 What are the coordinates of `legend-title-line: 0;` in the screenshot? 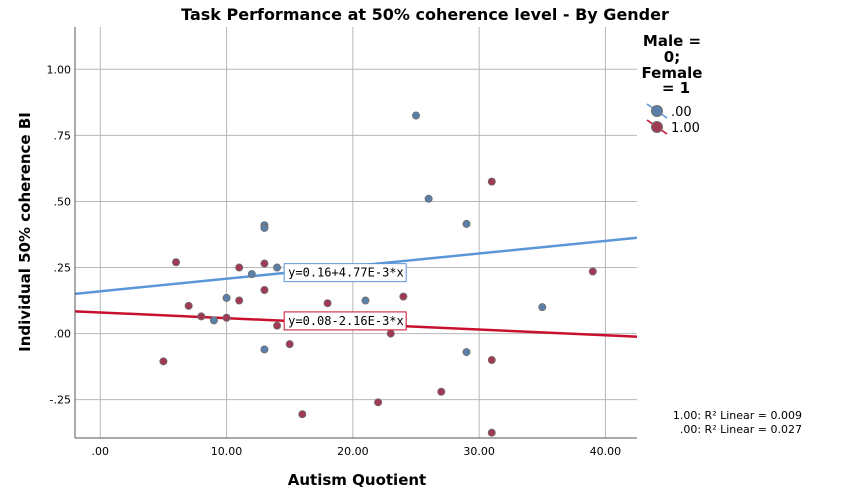 It's located at (672, 57).